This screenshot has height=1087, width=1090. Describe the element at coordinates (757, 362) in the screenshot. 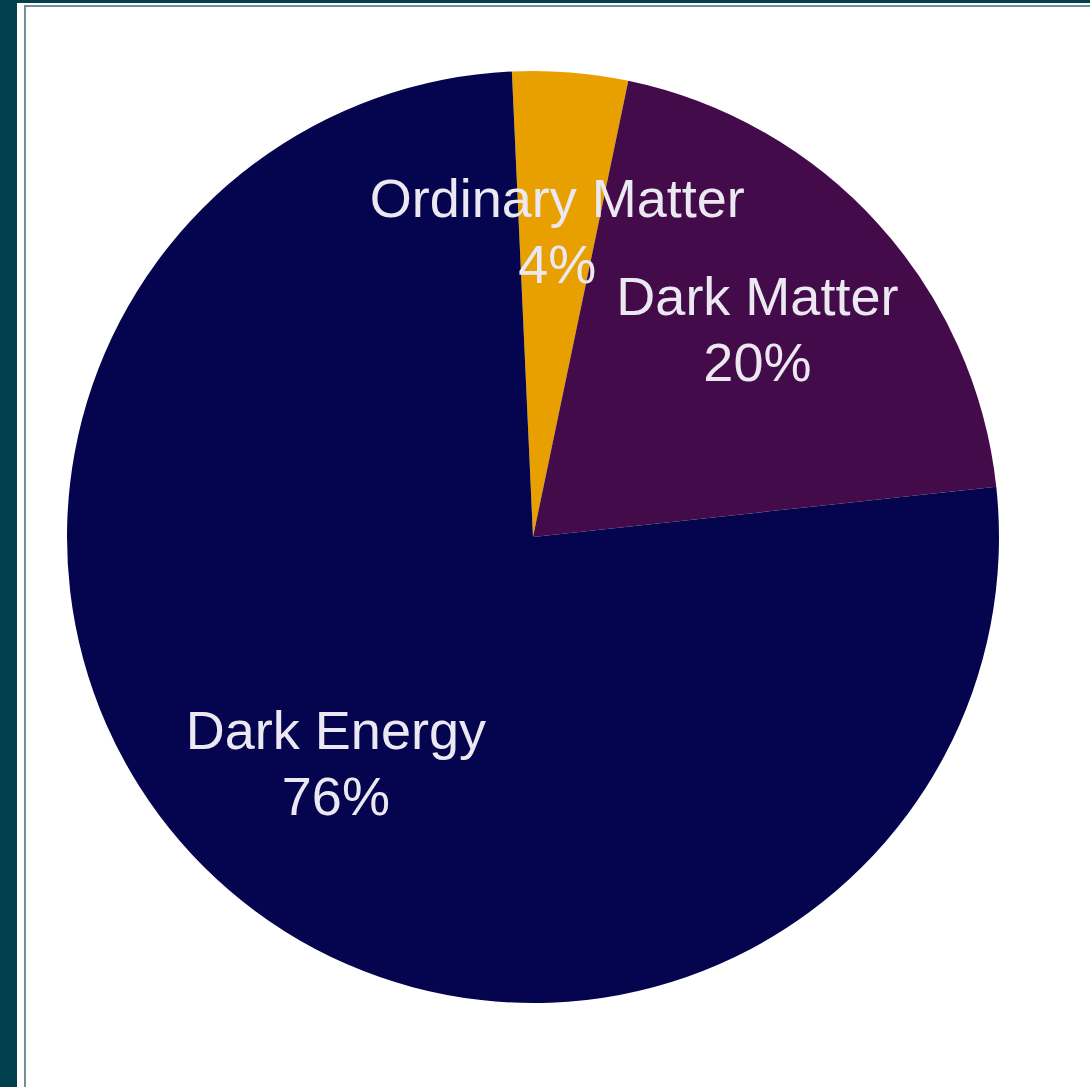

I see `data-label: 20%` at that location.